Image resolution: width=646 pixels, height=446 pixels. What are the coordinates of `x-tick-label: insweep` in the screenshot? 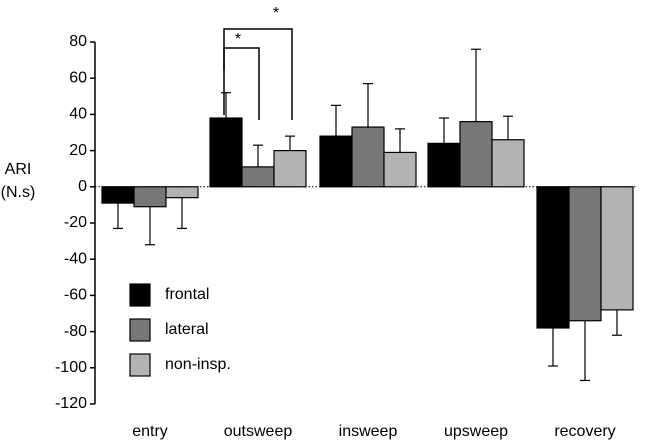 It's located at (368, 431).